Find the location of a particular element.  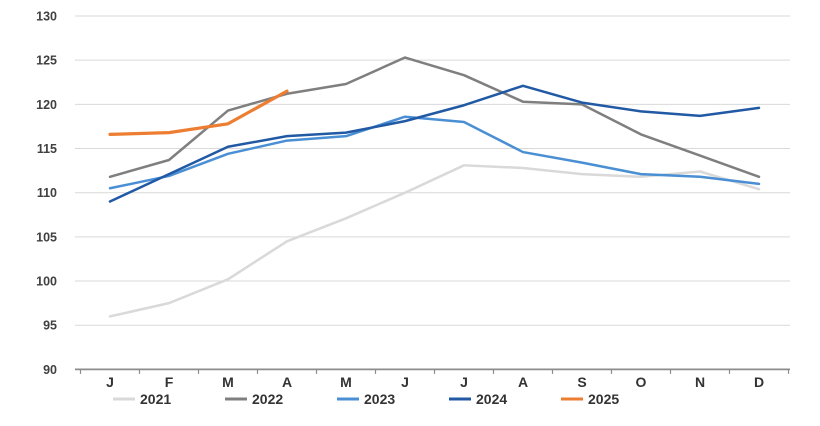

legend-label-2023: 2023 is located at coordinates (379, 399).